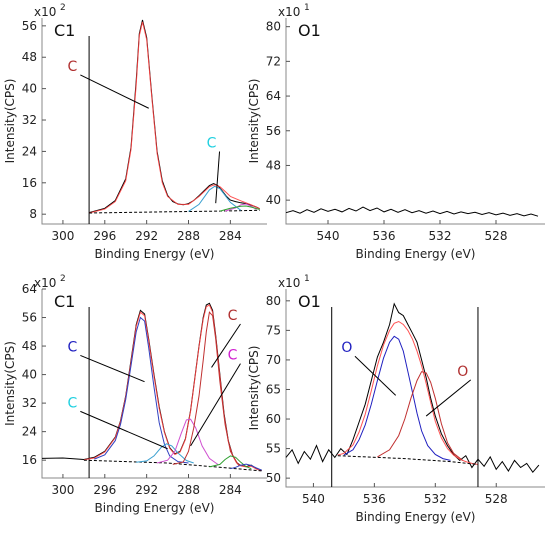 This screenshot has height=538, width=550. Describe the element at coordinates (273, 330) in the screenshot. I see `y-tick-label: 75` at that location.